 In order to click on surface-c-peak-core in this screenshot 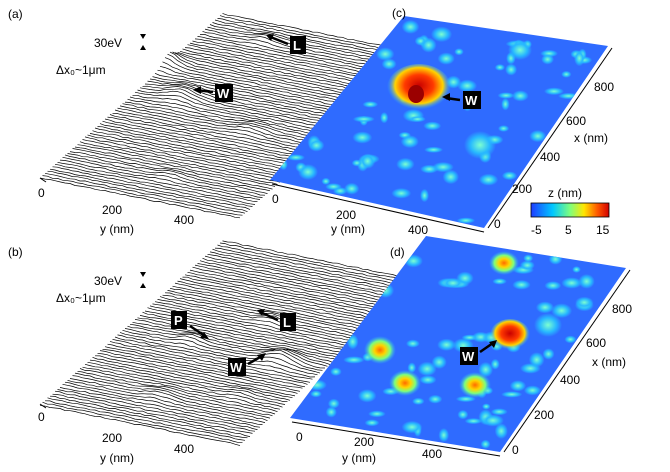, I will do `click(416, 94)`.